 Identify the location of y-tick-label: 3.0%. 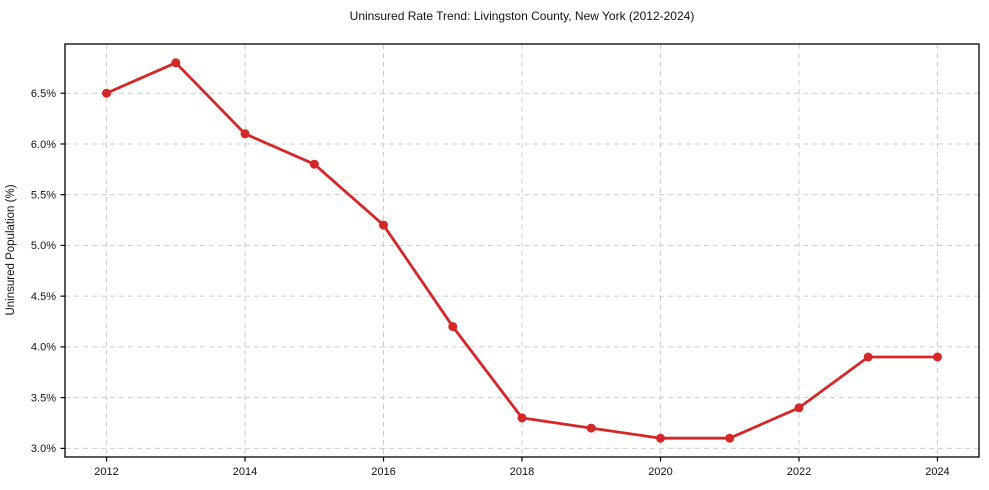
(43, 449).